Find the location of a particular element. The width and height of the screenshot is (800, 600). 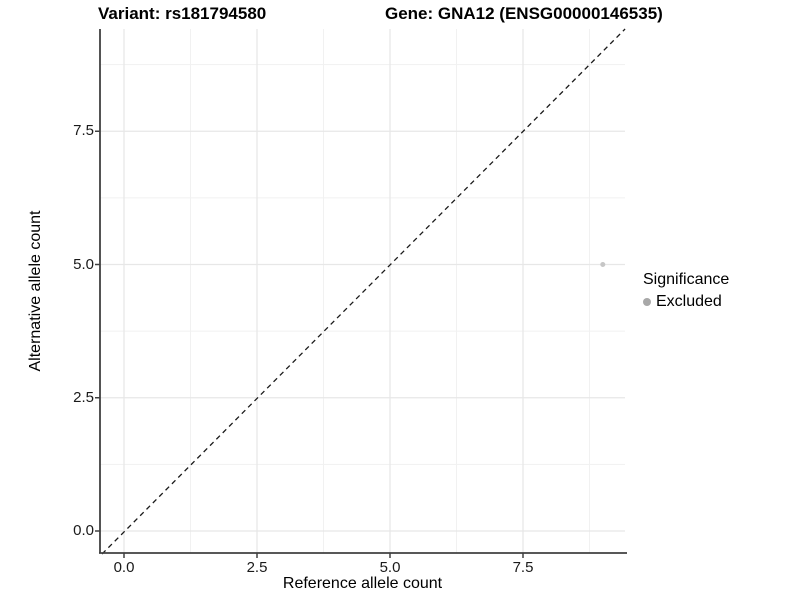

legend-item-excluded: Excluded is located at coordinates (686, 302).